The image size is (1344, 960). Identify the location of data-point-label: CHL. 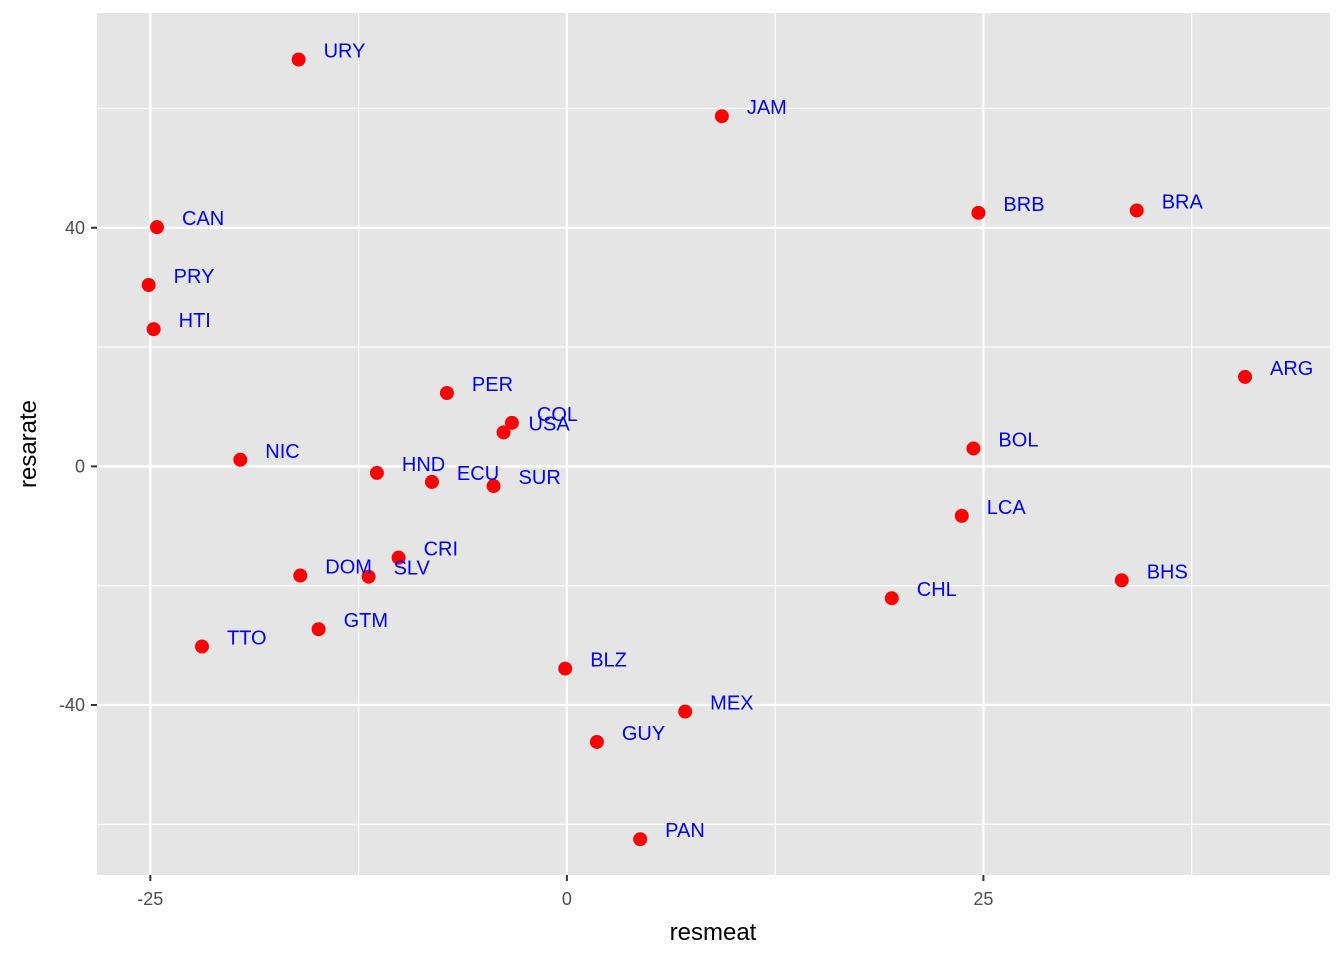
(937, 590).